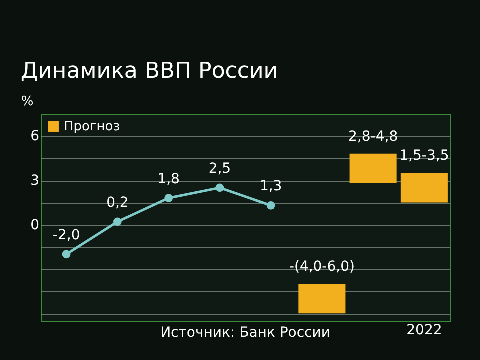  Describe the element at coordinates (373, 136) in the screenshot. I see `data-label: 2,8-4,8` at that location.